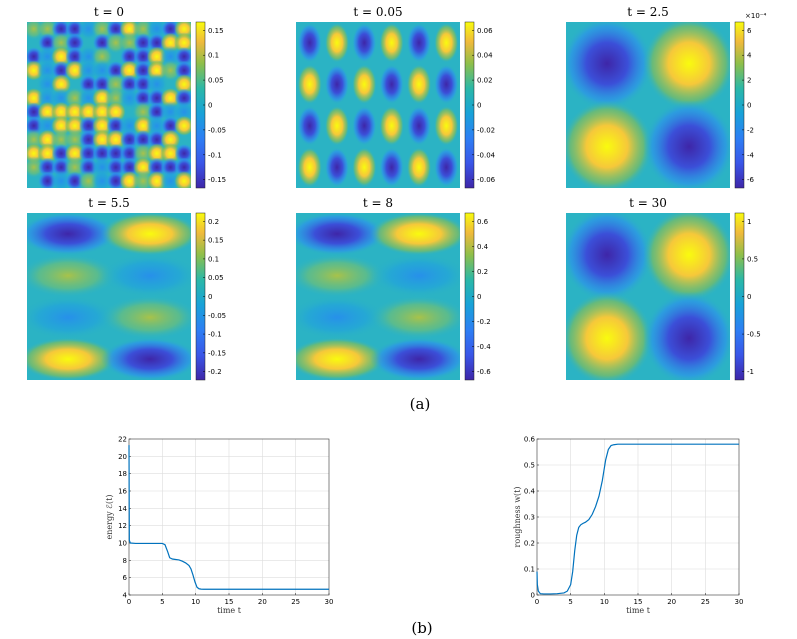 The height and width of the screenshot is (639, 797). What do you see at coordinates (749, 222) in the screenshot?
I see `colorbar-tick-label: 1` at bounding box center [749, 222].